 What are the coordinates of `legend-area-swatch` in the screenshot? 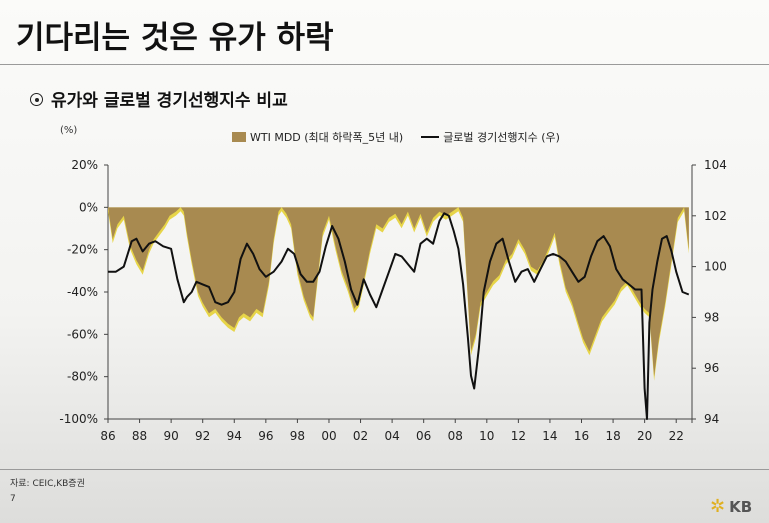 It's located at (239, 137).